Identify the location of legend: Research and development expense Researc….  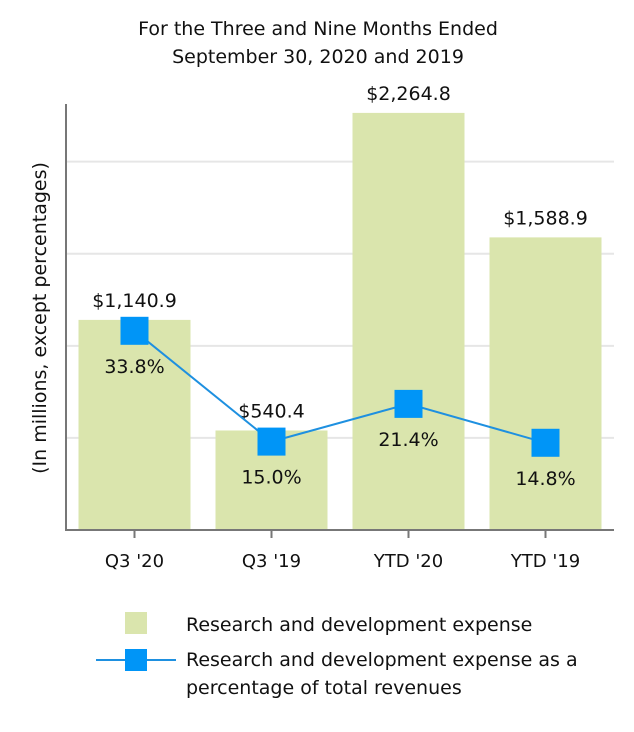
(337, 655).